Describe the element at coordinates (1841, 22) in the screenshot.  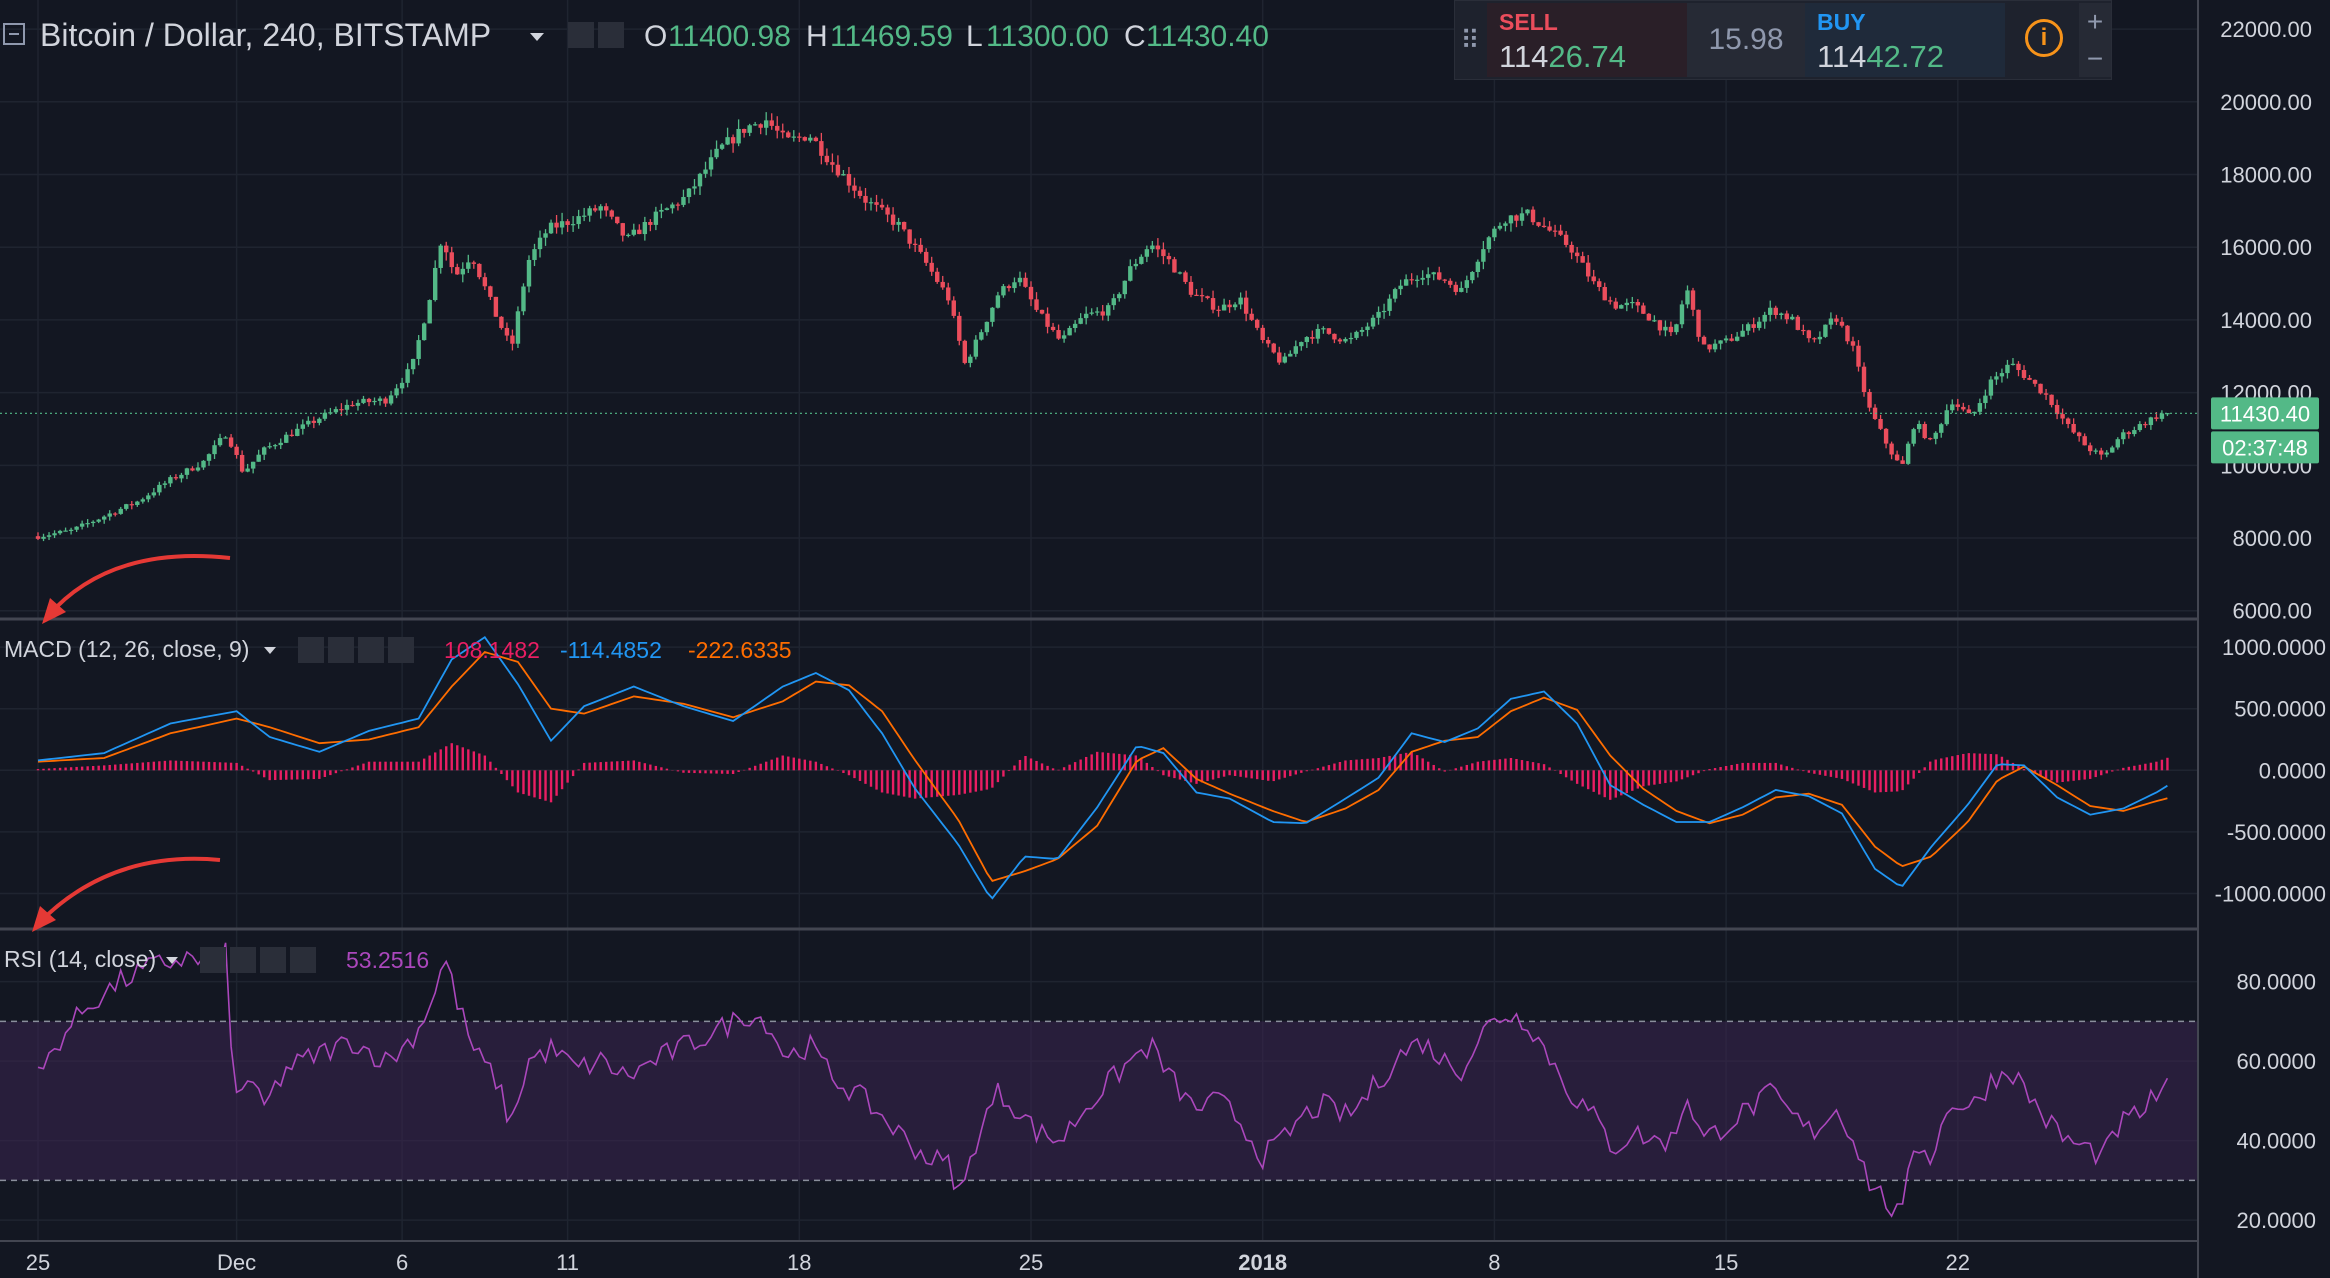
I see `buy-label: BUY` at that location.